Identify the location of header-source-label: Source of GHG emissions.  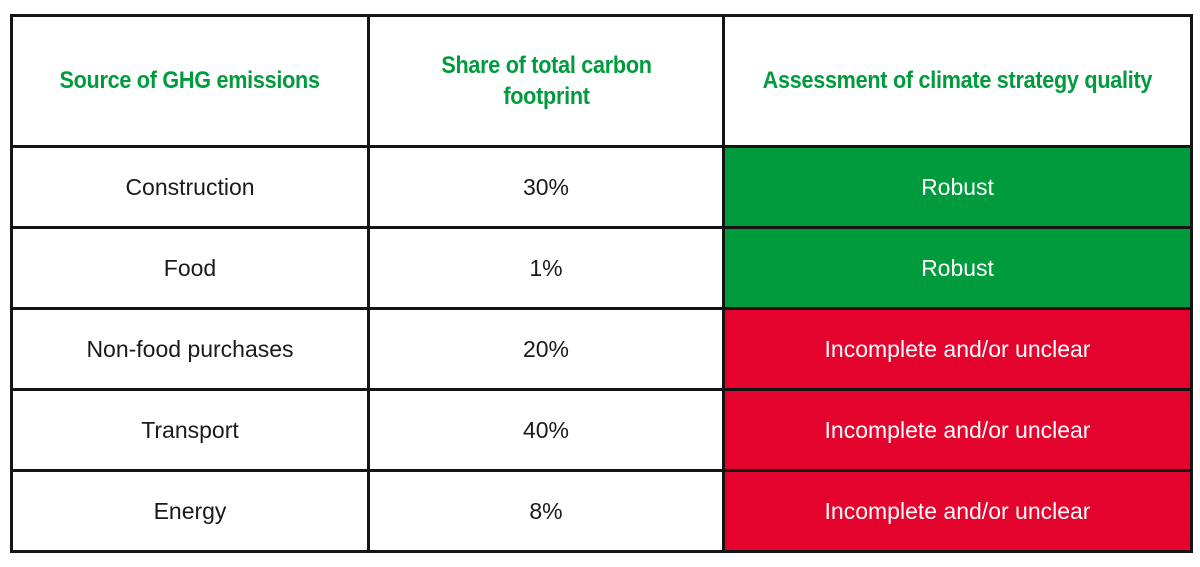
(190, 81).